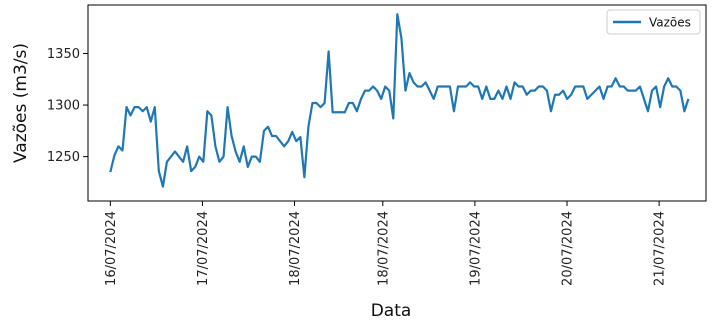 Image resolution: width=714 pixels, height=321 pixels. I want to click on y-axis: 1250 1300 1350, so click(67, 106).